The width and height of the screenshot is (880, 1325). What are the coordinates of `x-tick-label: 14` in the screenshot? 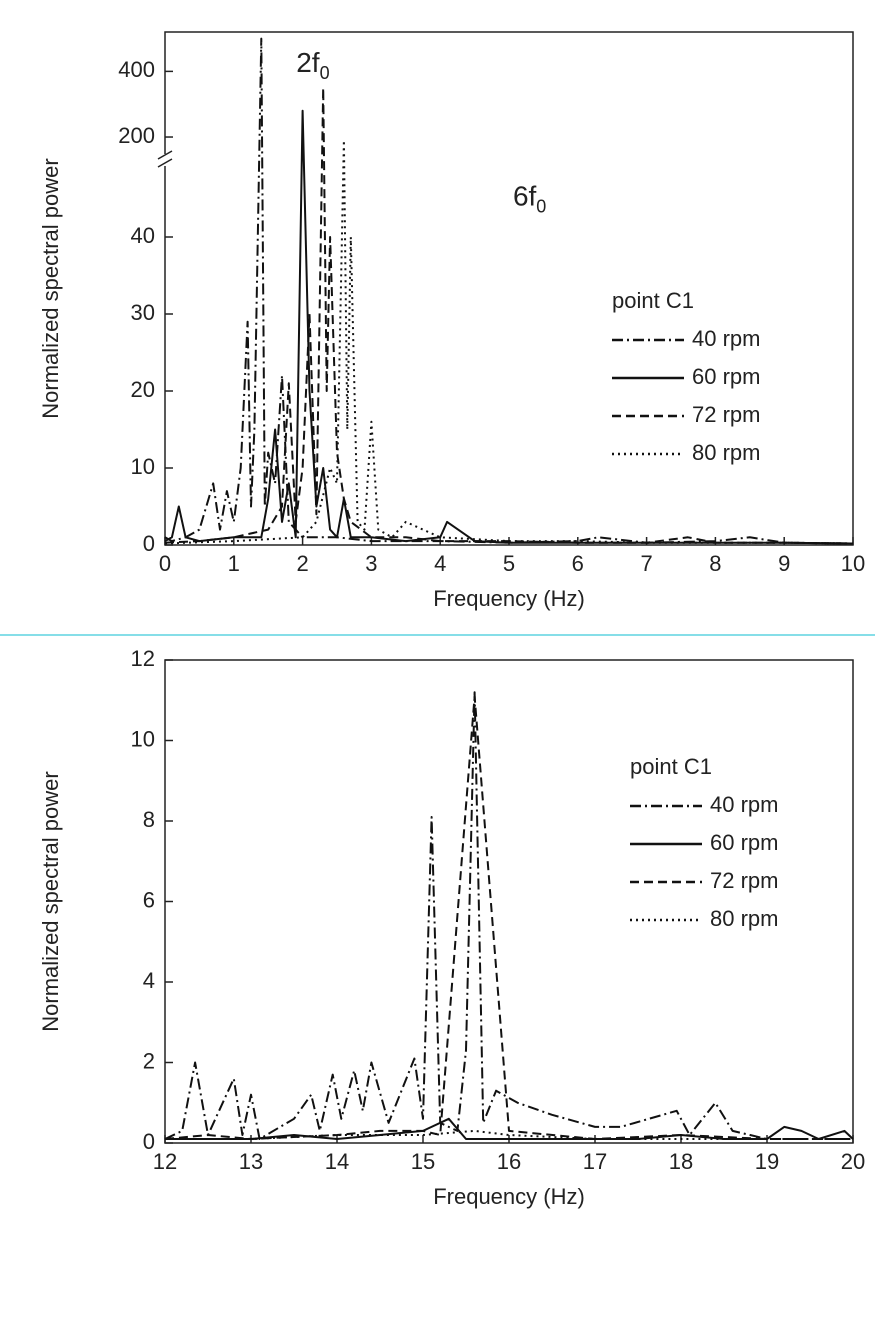 It's located at (337, 1161).